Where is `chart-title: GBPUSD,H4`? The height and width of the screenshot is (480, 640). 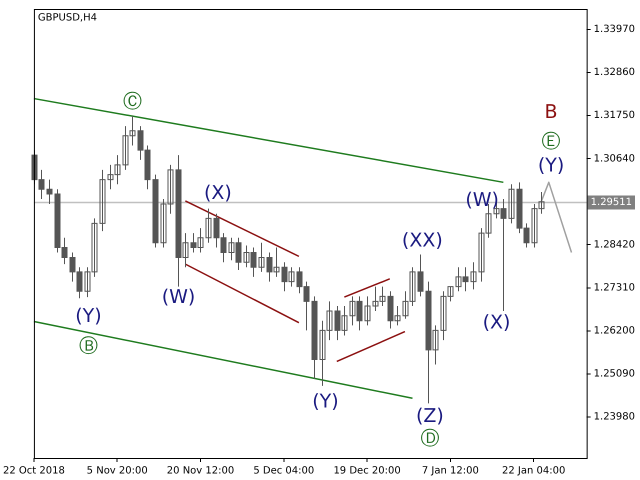
chart-title: GBPUSD,H4 is located at coordinates (67, 18).